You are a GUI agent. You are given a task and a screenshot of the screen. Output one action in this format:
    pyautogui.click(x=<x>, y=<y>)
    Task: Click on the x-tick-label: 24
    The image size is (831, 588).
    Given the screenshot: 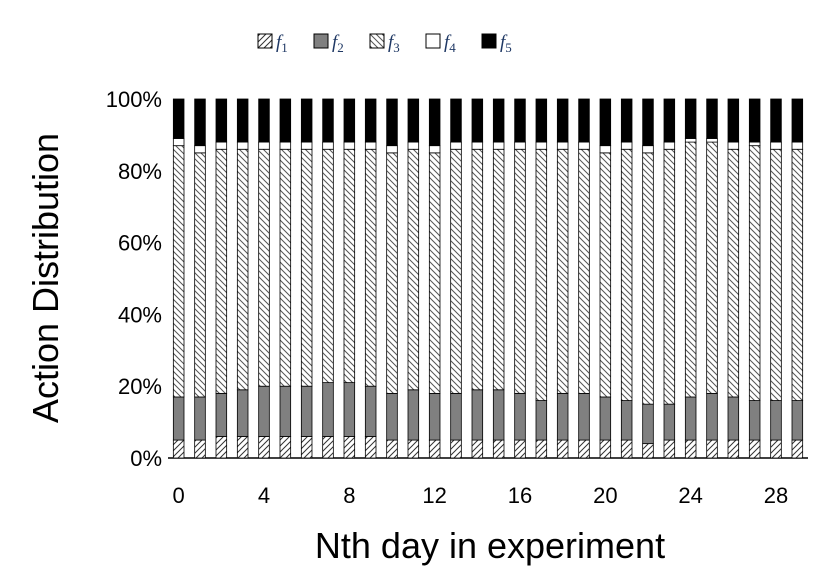 What is the action you would take?
    pyautogui.click(x=690, y=495)
    